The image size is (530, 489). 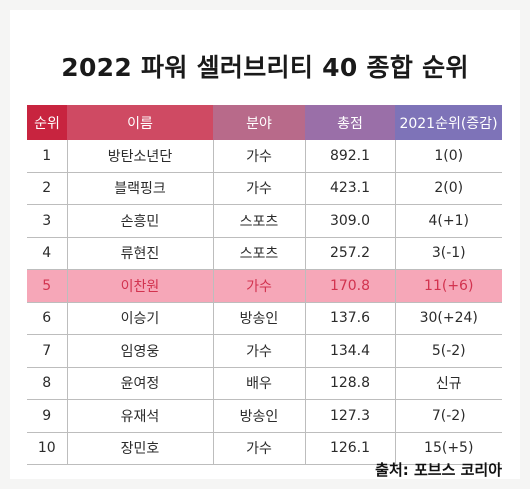 I want to click on cell-name: 이승기, so click(x=139, y=318).